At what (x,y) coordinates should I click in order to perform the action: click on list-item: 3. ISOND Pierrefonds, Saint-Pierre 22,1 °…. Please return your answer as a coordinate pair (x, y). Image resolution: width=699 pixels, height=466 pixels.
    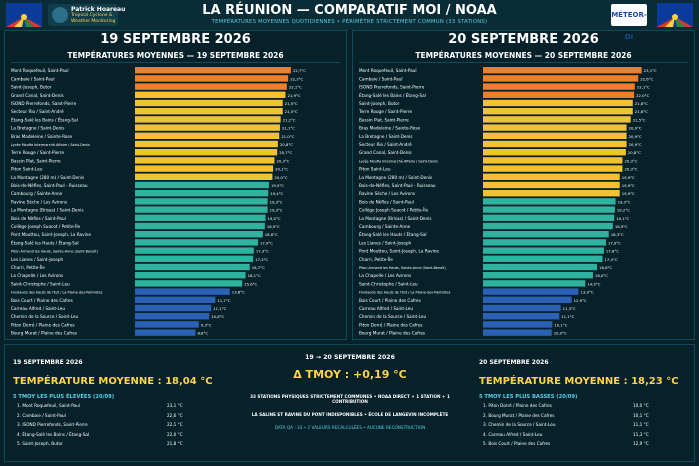
    Looking at the image, I should click on (107, 427).